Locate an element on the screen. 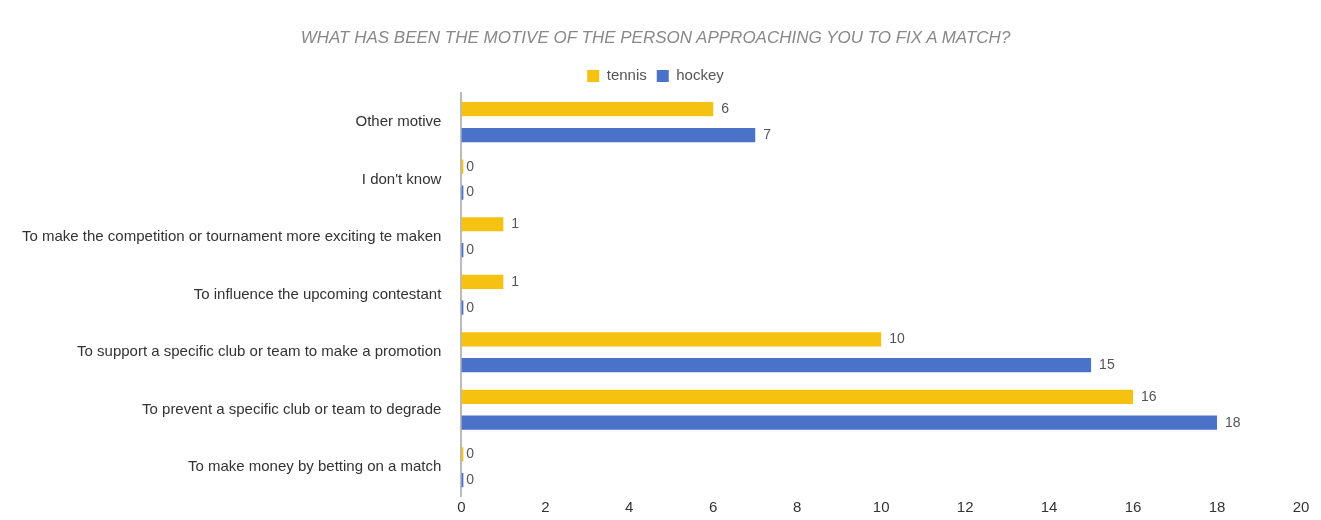  x-tick-label: 4 is located at coordinates (629, 507).